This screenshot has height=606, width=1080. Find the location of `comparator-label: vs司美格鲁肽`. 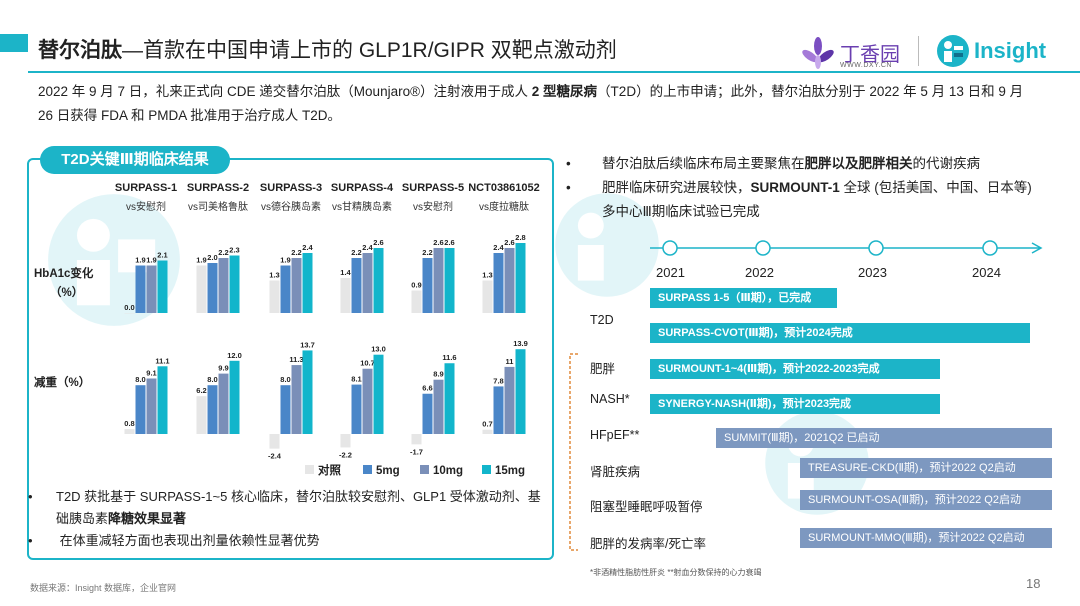

comparator-label: vs司美格鲁肽 is located at coordinates (218, 206).